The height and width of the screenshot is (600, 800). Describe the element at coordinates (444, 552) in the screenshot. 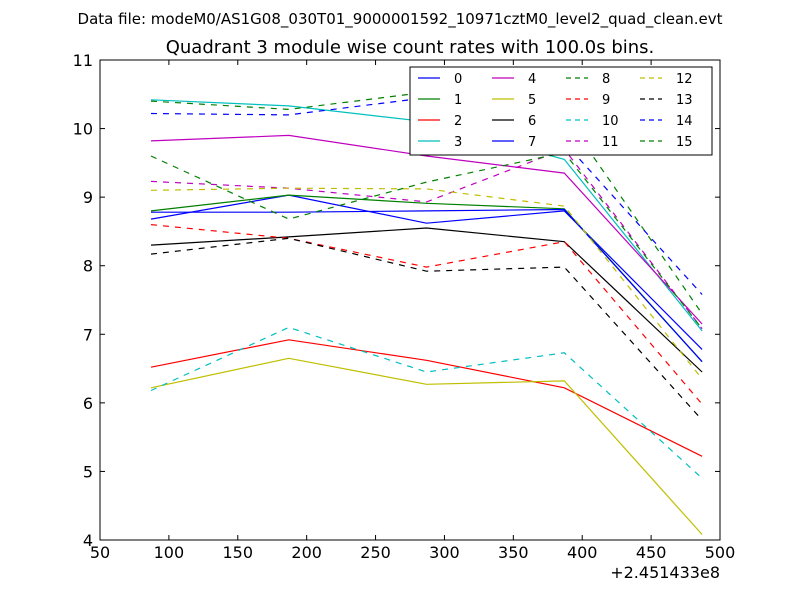

I see `x-tick-label: 300` at that location.